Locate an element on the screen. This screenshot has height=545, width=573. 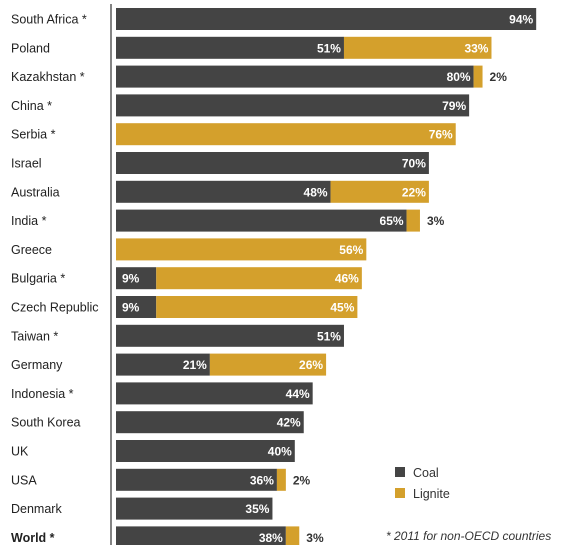
bar-lignite-india is located at coordinates (413, 220).